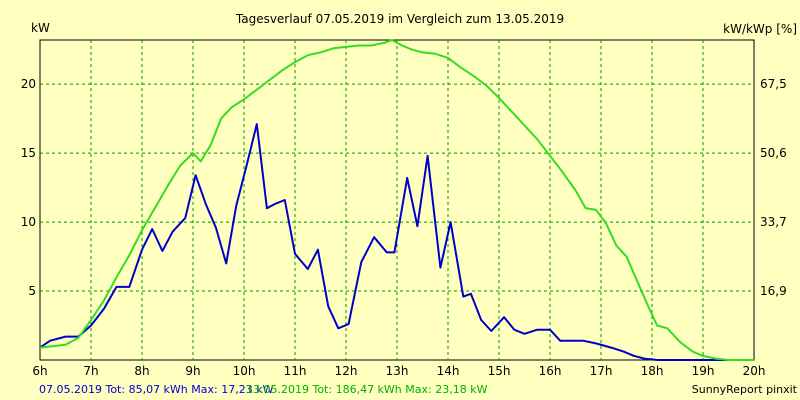 This screenshot has width=800, height=400. What do you see at coordinates (703, 371) in the screenshot?
I see `x-tick-label-13: 19h` at bounding box center [703, 371].